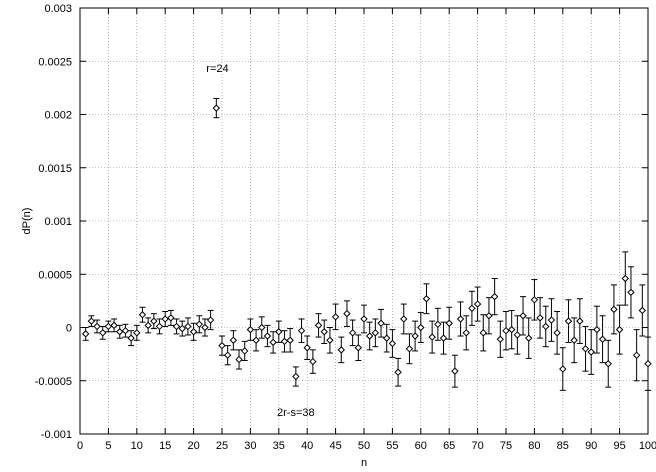  Describe the element at coordinates (58, 9) in the screenshot. I see `y-tick-label: 0.003` at that location.